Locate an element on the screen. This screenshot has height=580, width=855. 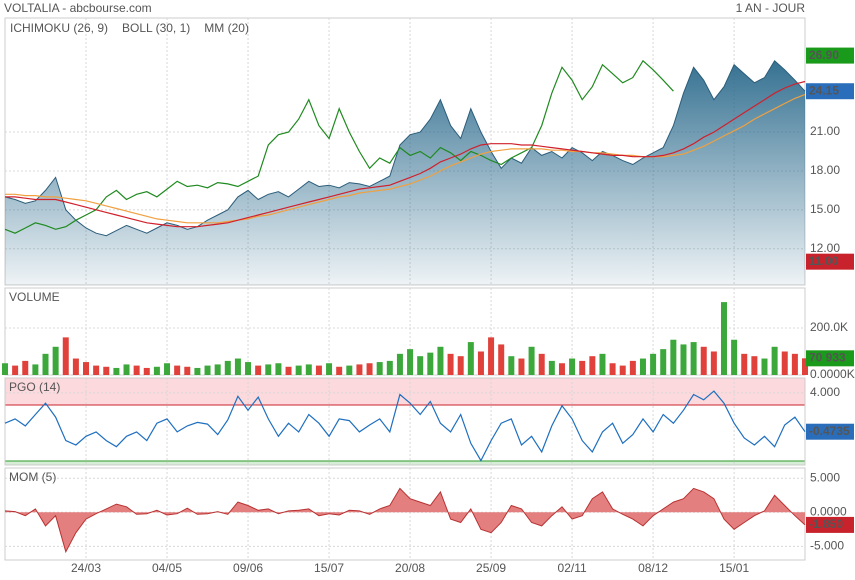
x-tick-label: 15/01 is located at coordinates (734, 568).